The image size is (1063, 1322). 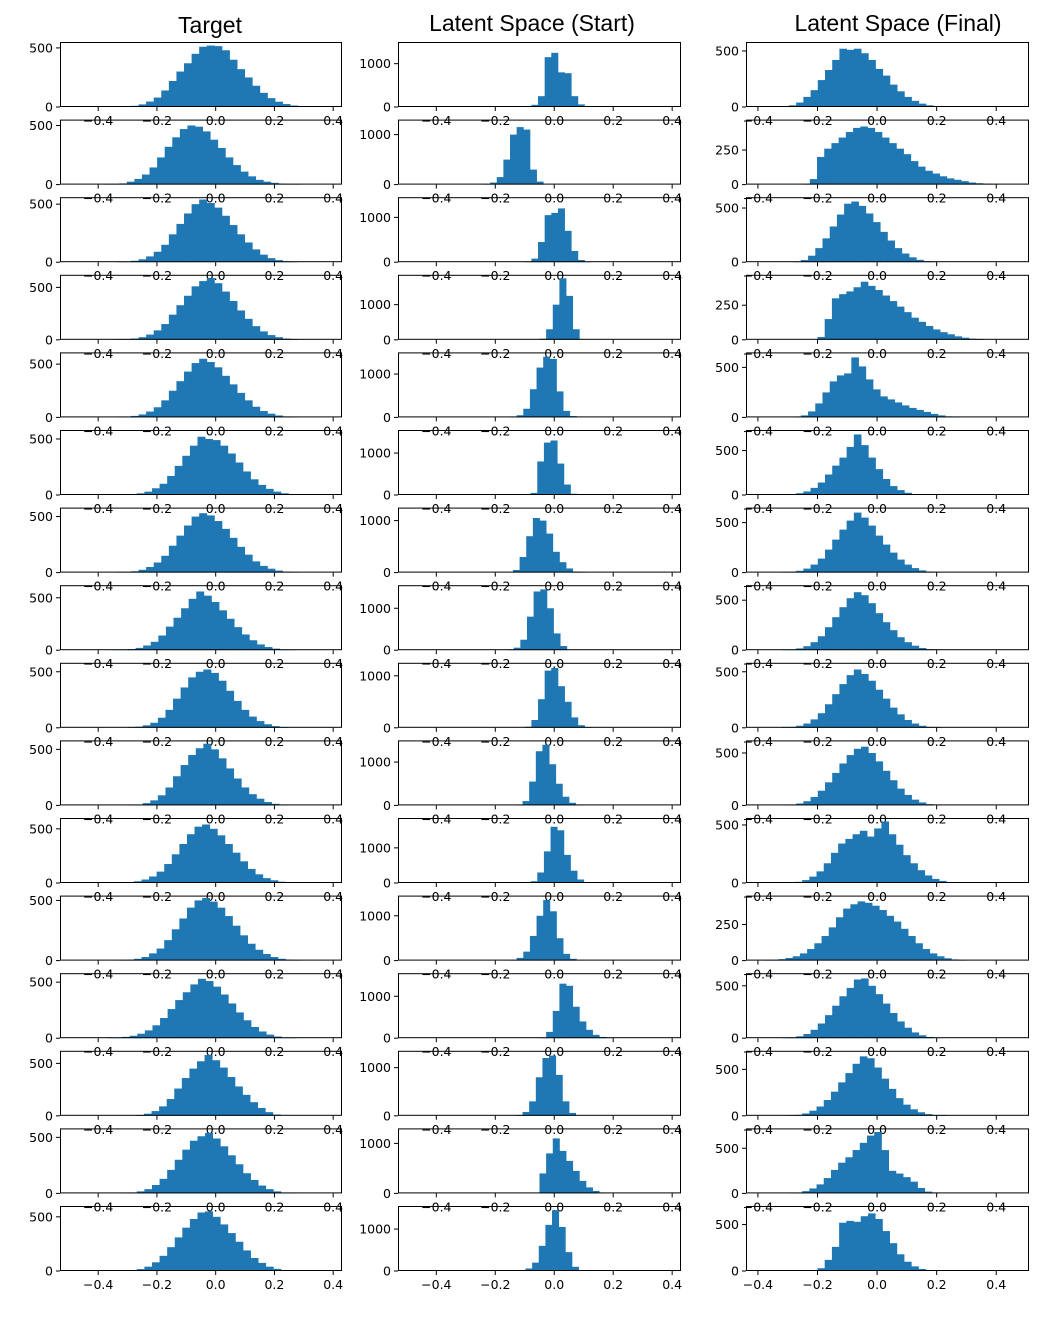 I want to click on y-tick-label: 1000, so click(x=375, y=608).